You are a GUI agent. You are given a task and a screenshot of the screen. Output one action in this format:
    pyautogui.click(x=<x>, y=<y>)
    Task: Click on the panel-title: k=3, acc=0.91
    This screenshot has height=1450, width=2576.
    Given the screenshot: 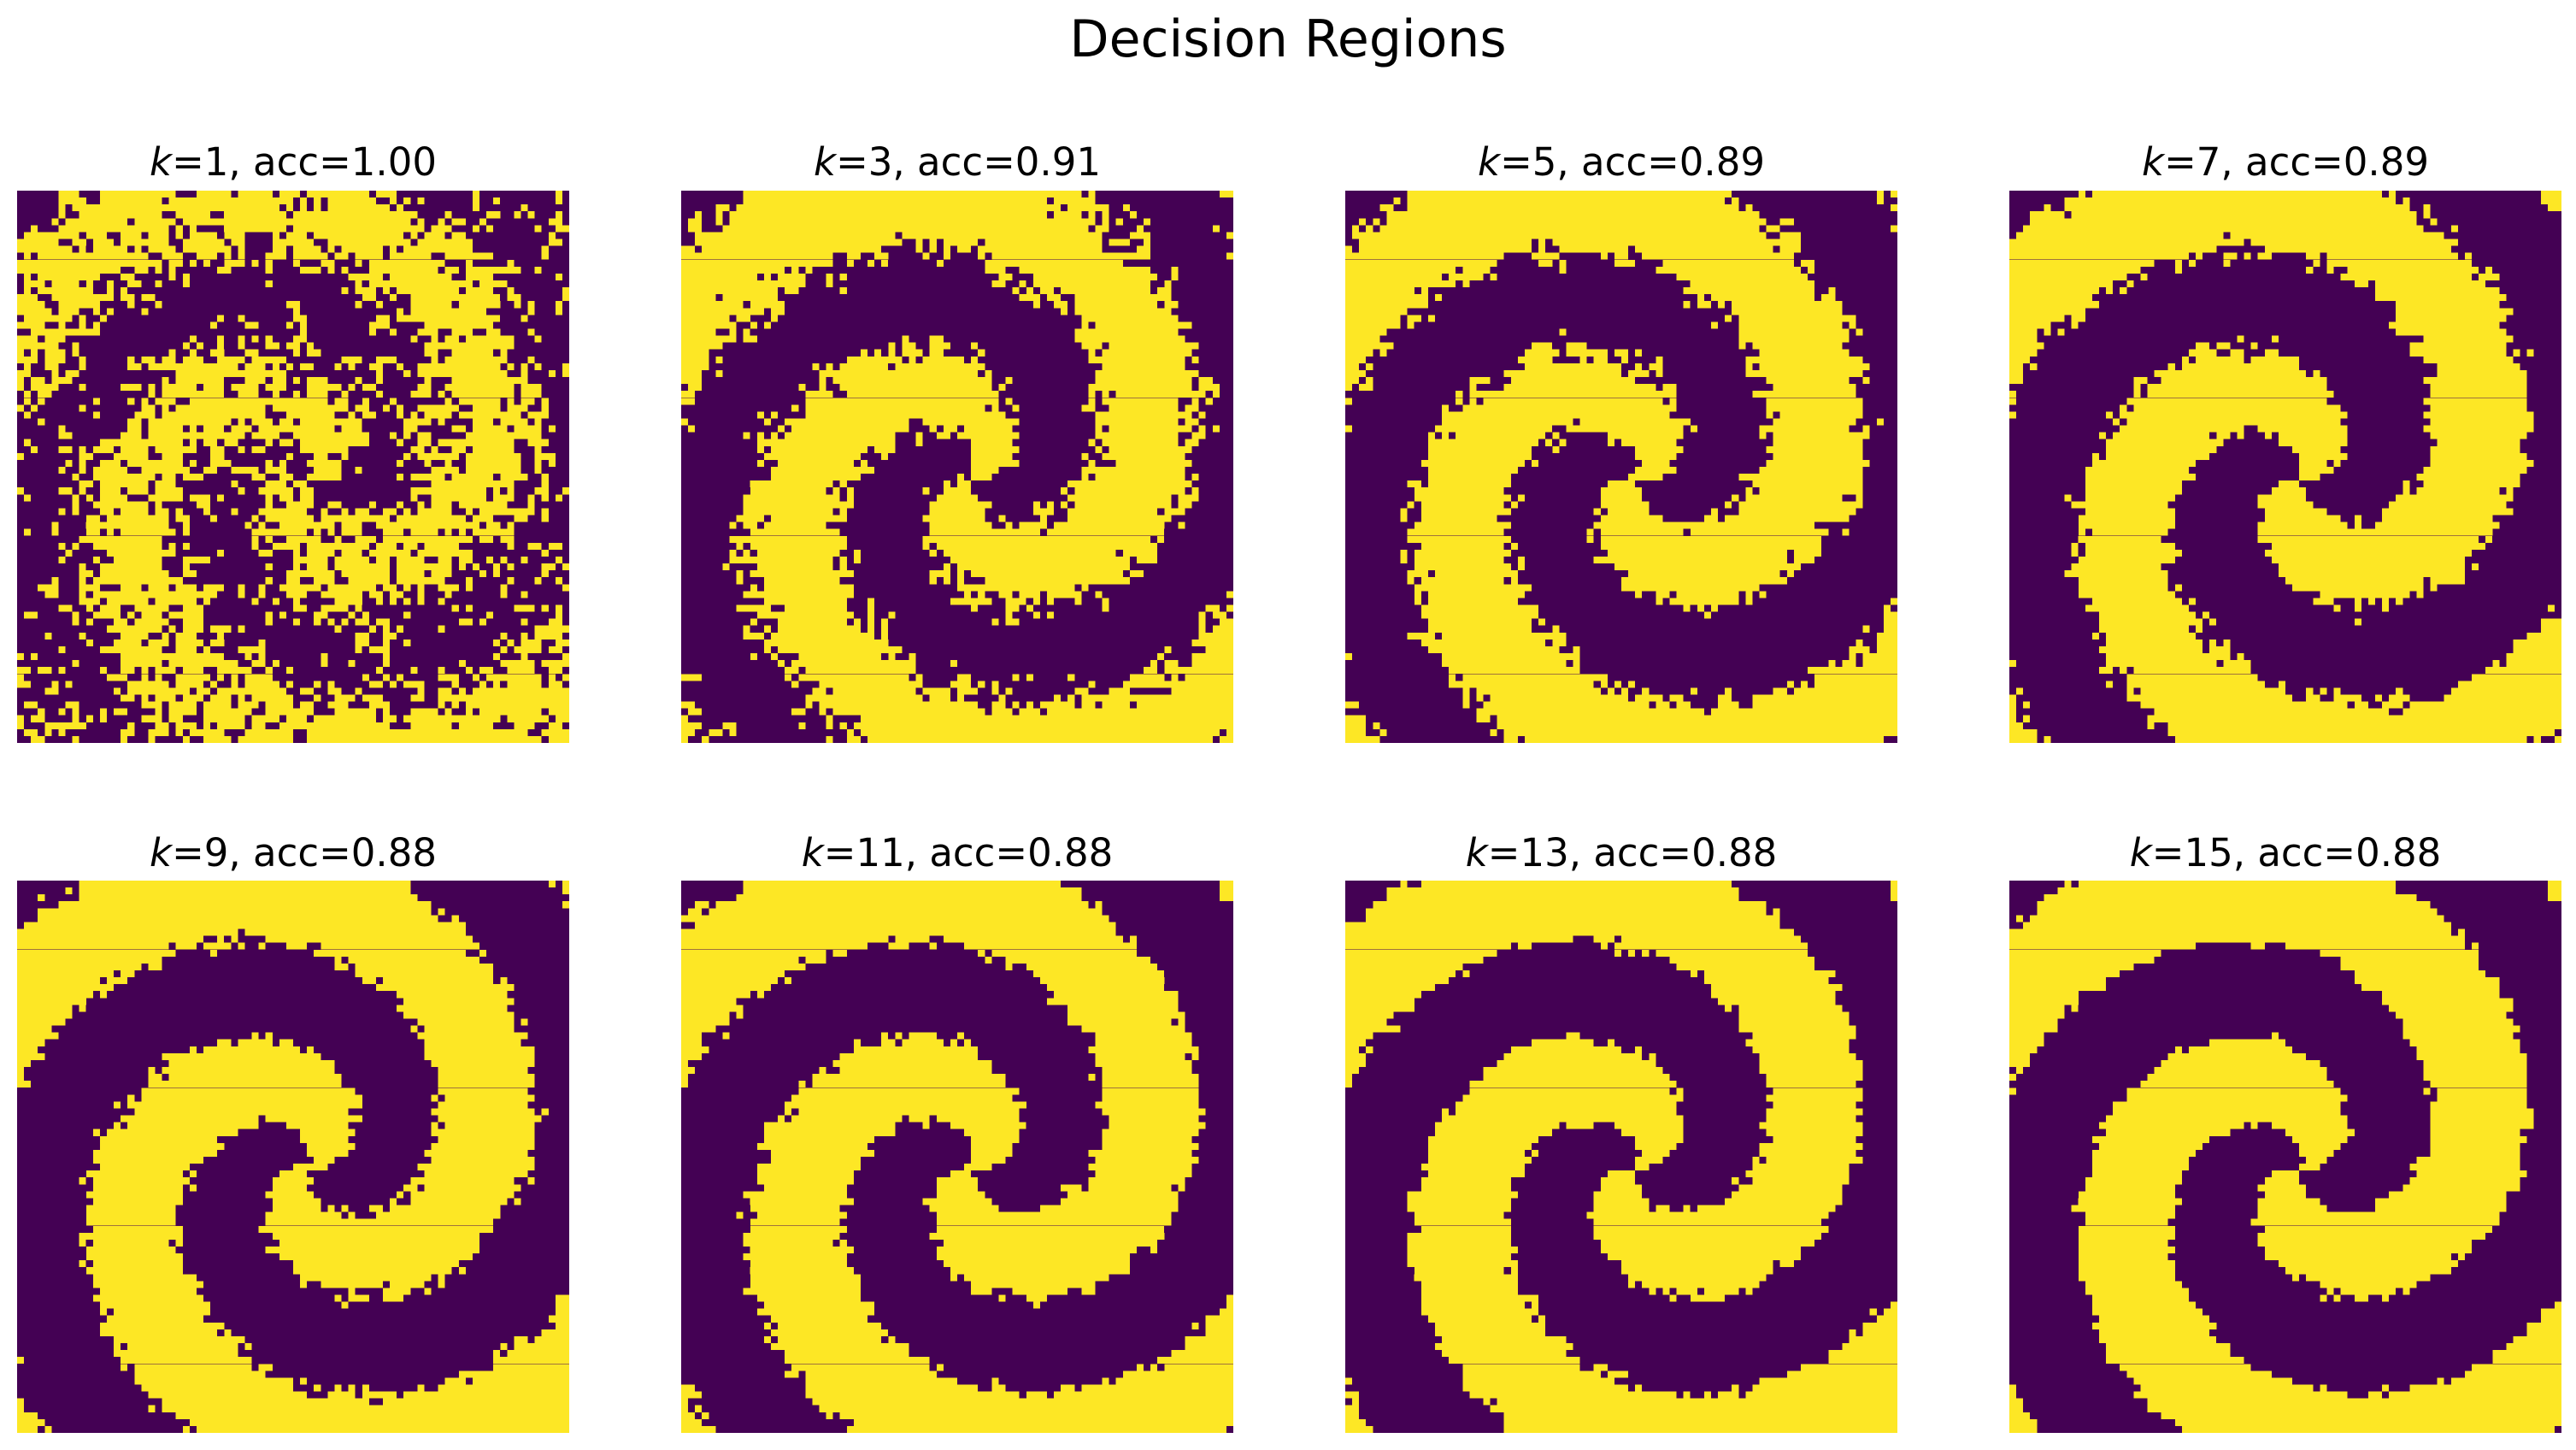 What is the action you would take?
    pyautogui.click(x=957, y=163)
    